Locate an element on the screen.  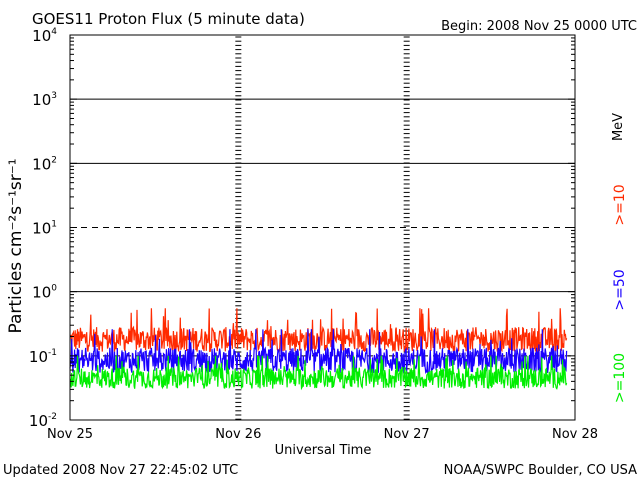
y-tick-exponent: 4 is located at coordinates (54, 32).